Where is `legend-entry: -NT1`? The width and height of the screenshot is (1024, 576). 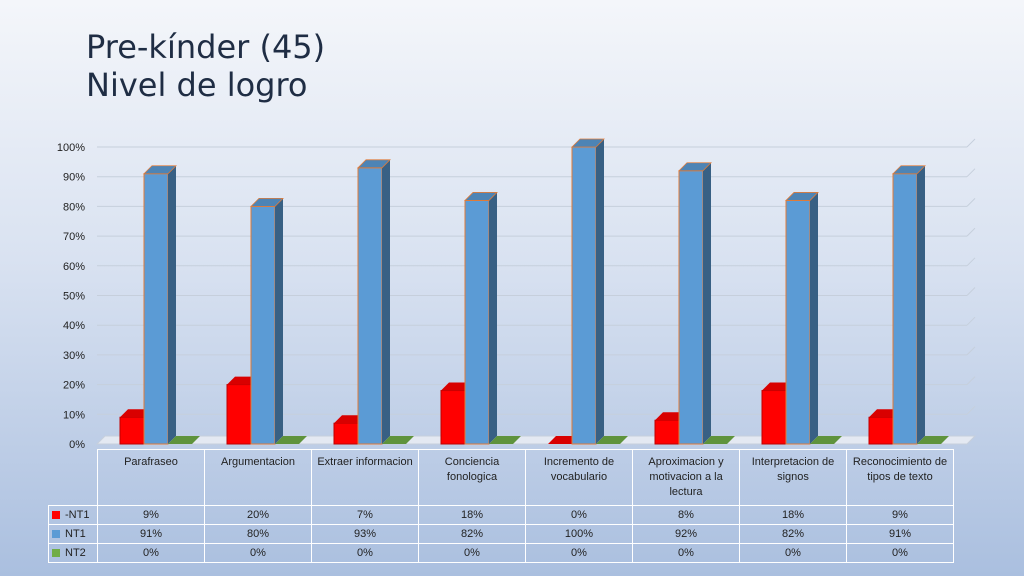 legend-entry: -NT1 is located at coordinates (73, 515).